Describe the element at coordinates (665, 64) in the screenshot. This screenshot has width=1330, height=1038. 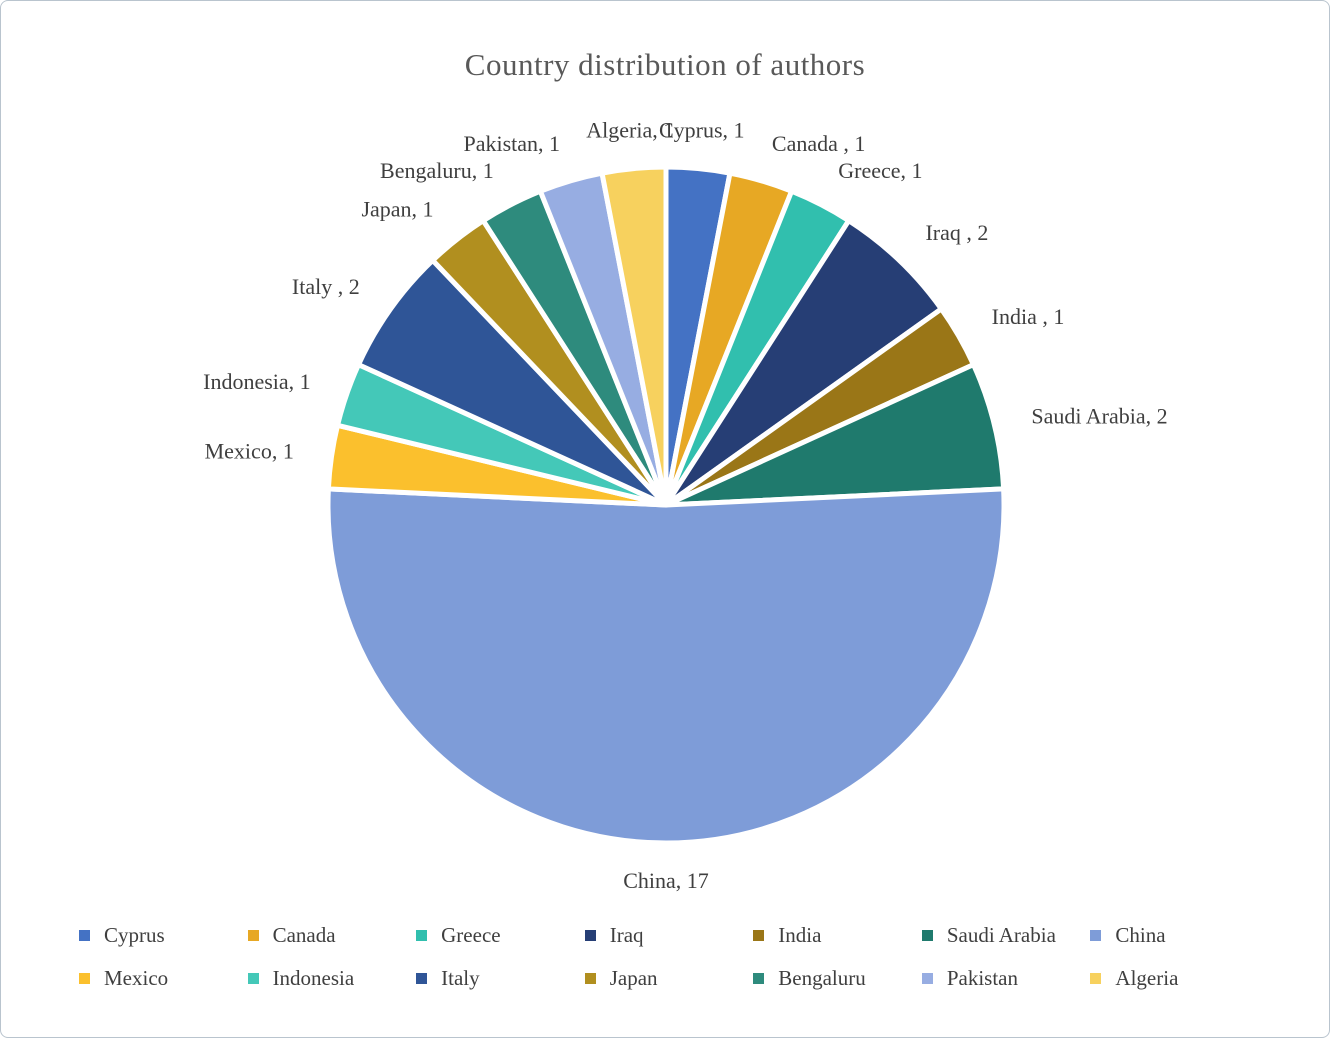
I see `chart-title: Country distribution of authors` at that location.